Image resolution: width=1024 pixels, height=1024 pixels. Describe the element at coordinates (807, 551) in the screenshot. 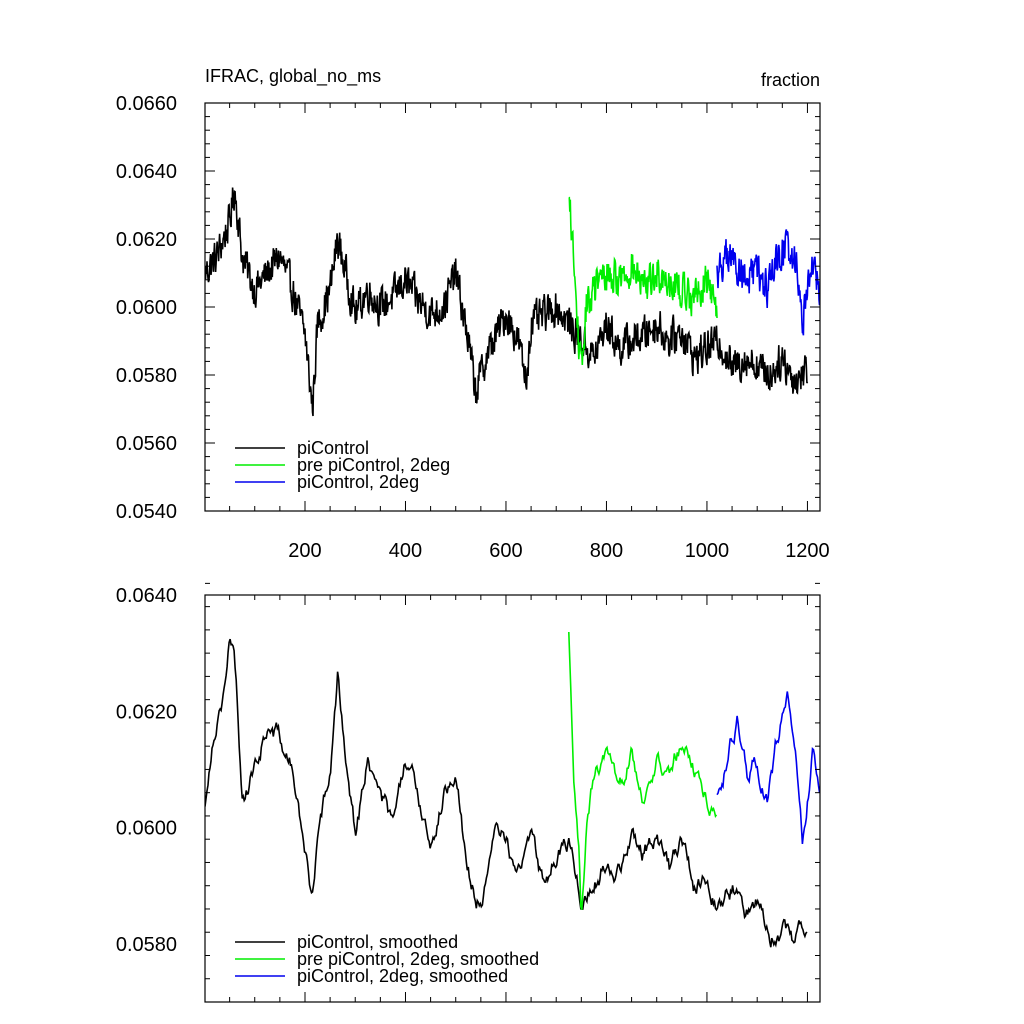

I see `x-tick-label: 1200` at that location.